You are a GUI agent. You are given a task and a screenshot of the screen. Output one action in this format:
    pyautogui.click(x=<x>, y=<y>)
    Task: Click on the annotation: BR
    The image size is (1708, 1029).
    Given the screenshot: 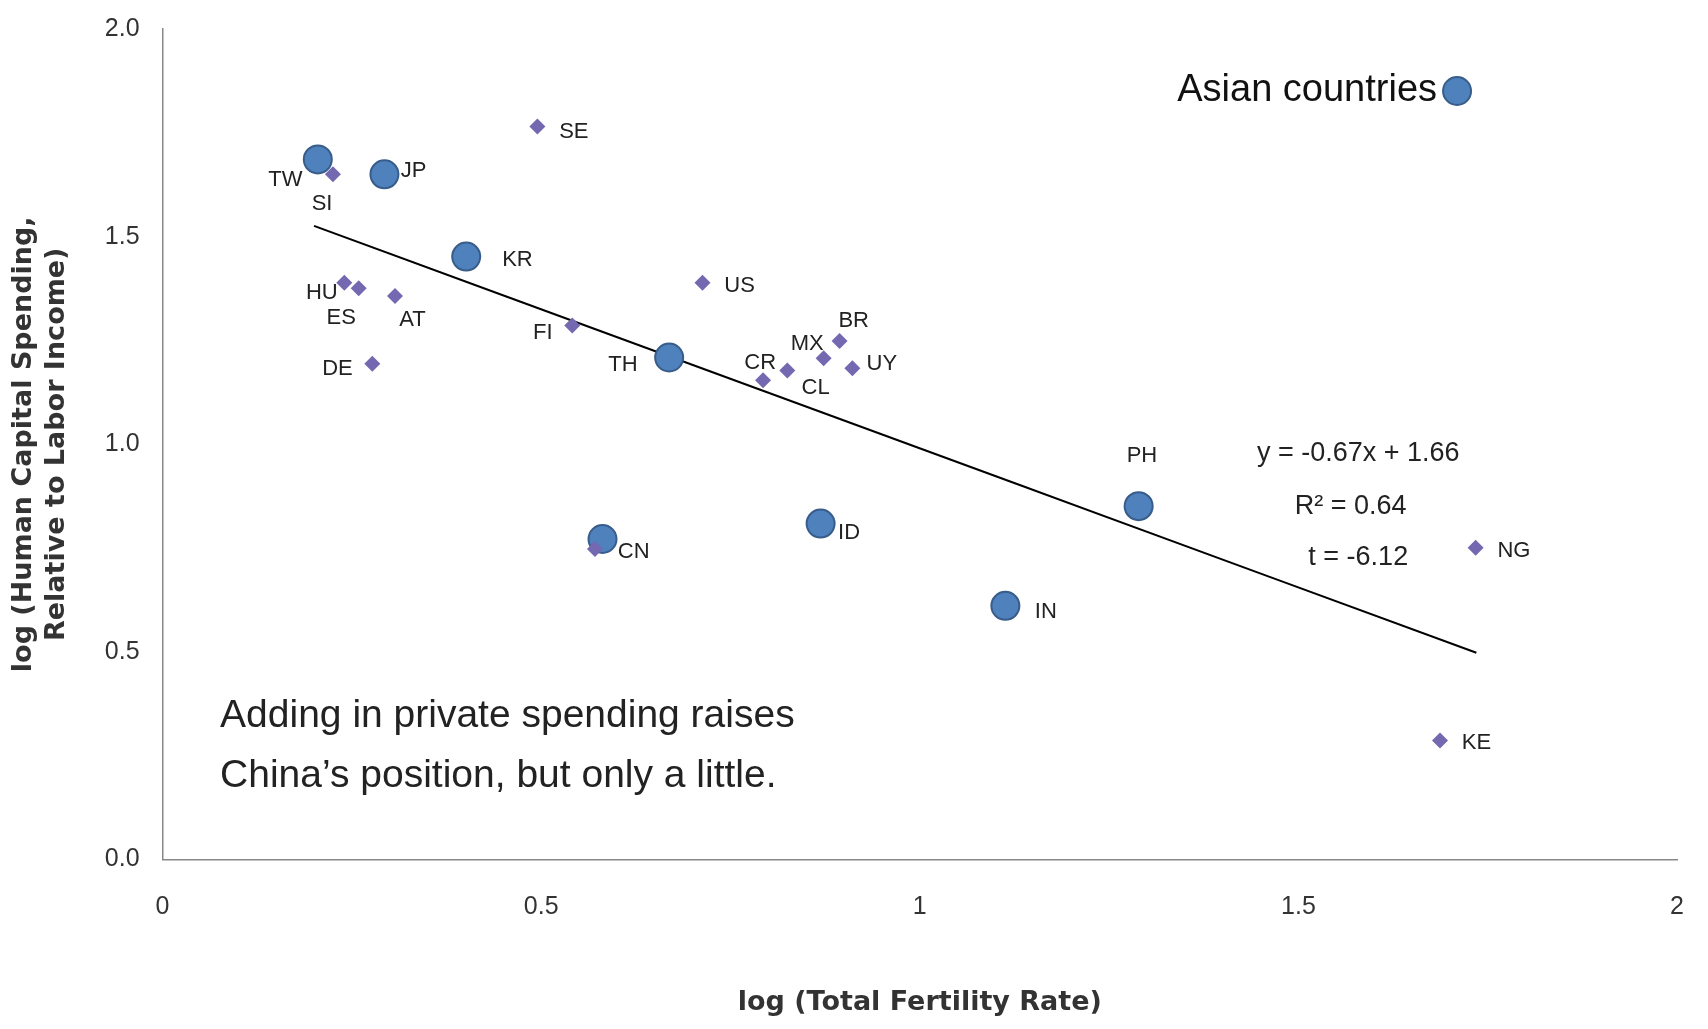 What is the action you would take?
    pyautogui.click(x=853, y=320)
    